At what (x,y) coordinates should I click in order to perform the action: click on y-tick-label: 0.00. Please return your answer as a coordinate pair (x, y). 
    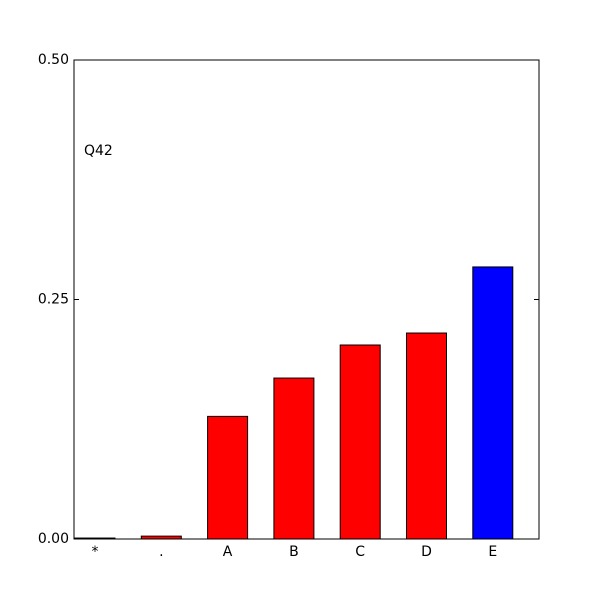
    Looking at the image, I should click on (53, 539).